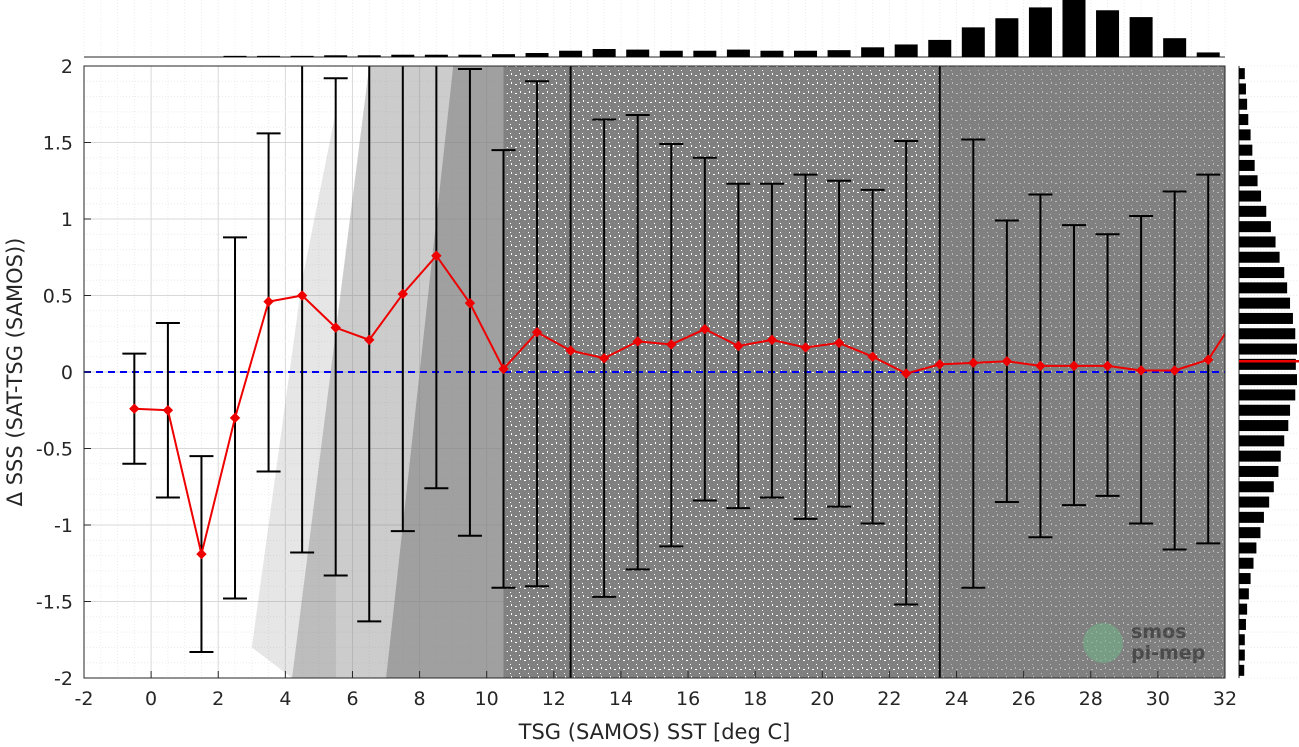  Describe the element at coordinates (58, 297) in the screenshot. I see `y-tick-label: 0.5` at that location.